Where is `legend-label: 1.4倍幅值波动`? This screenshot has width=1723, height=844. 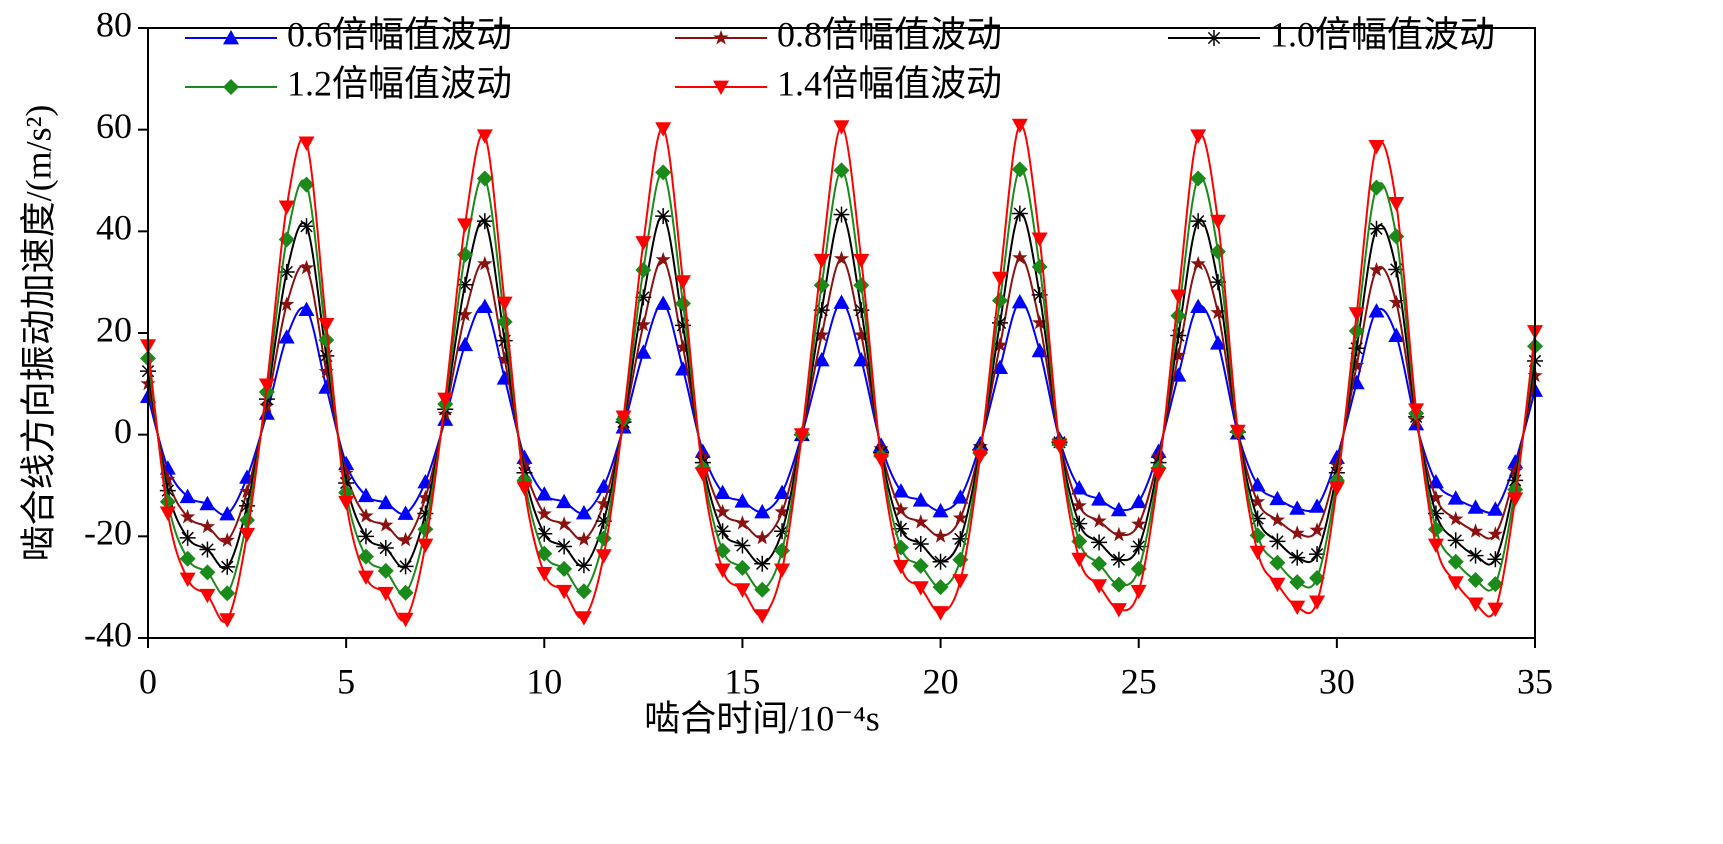 legend-label: 1.4倍幅值波动 is located at coordinates (889, 83).